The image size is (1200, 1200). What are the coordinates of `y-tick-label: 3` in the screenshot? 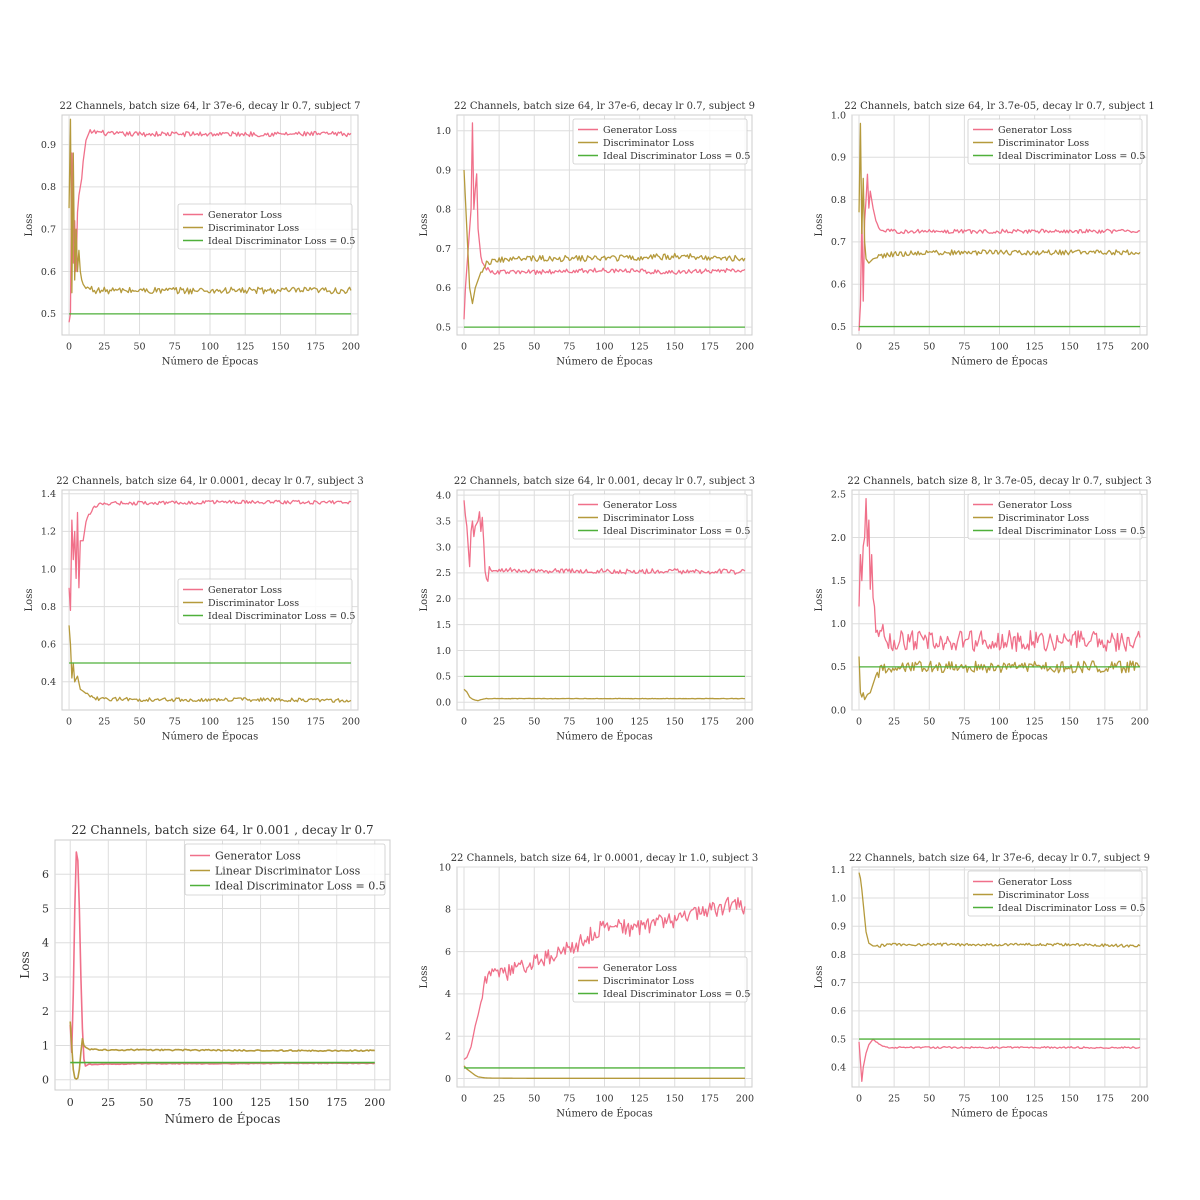 It's located at (45, 977).